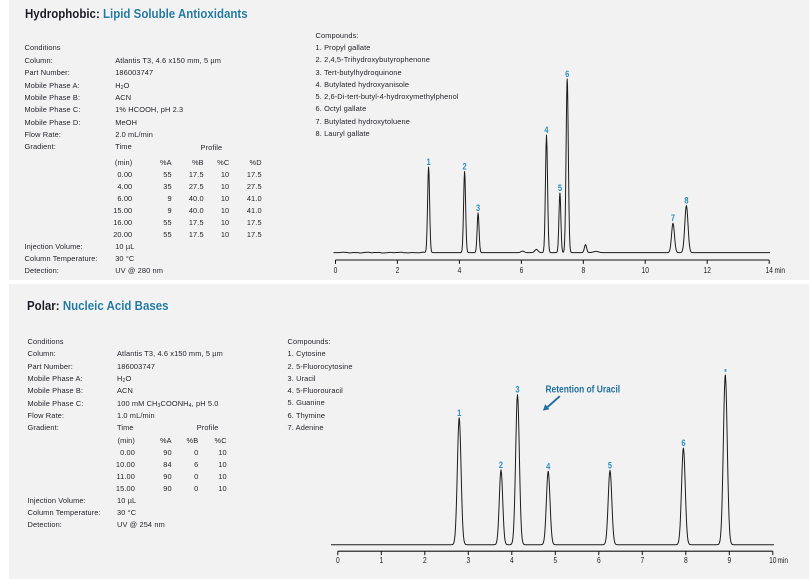  Describe the element at coordinates (769, 270) in the screenshot. I see `svg-text: 14` at that location.